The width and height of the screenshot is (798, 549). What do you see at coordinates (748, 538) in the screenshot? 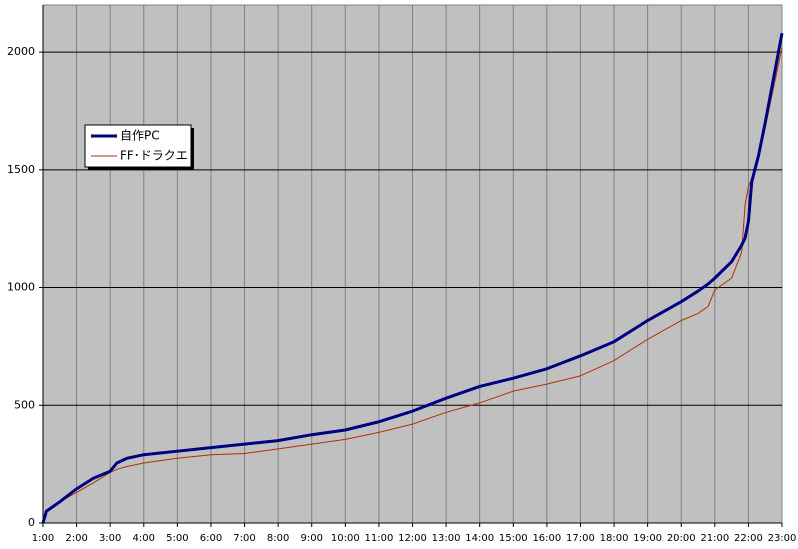
I see `x-tick-label: 22:00` at bounding box center [748, 538].